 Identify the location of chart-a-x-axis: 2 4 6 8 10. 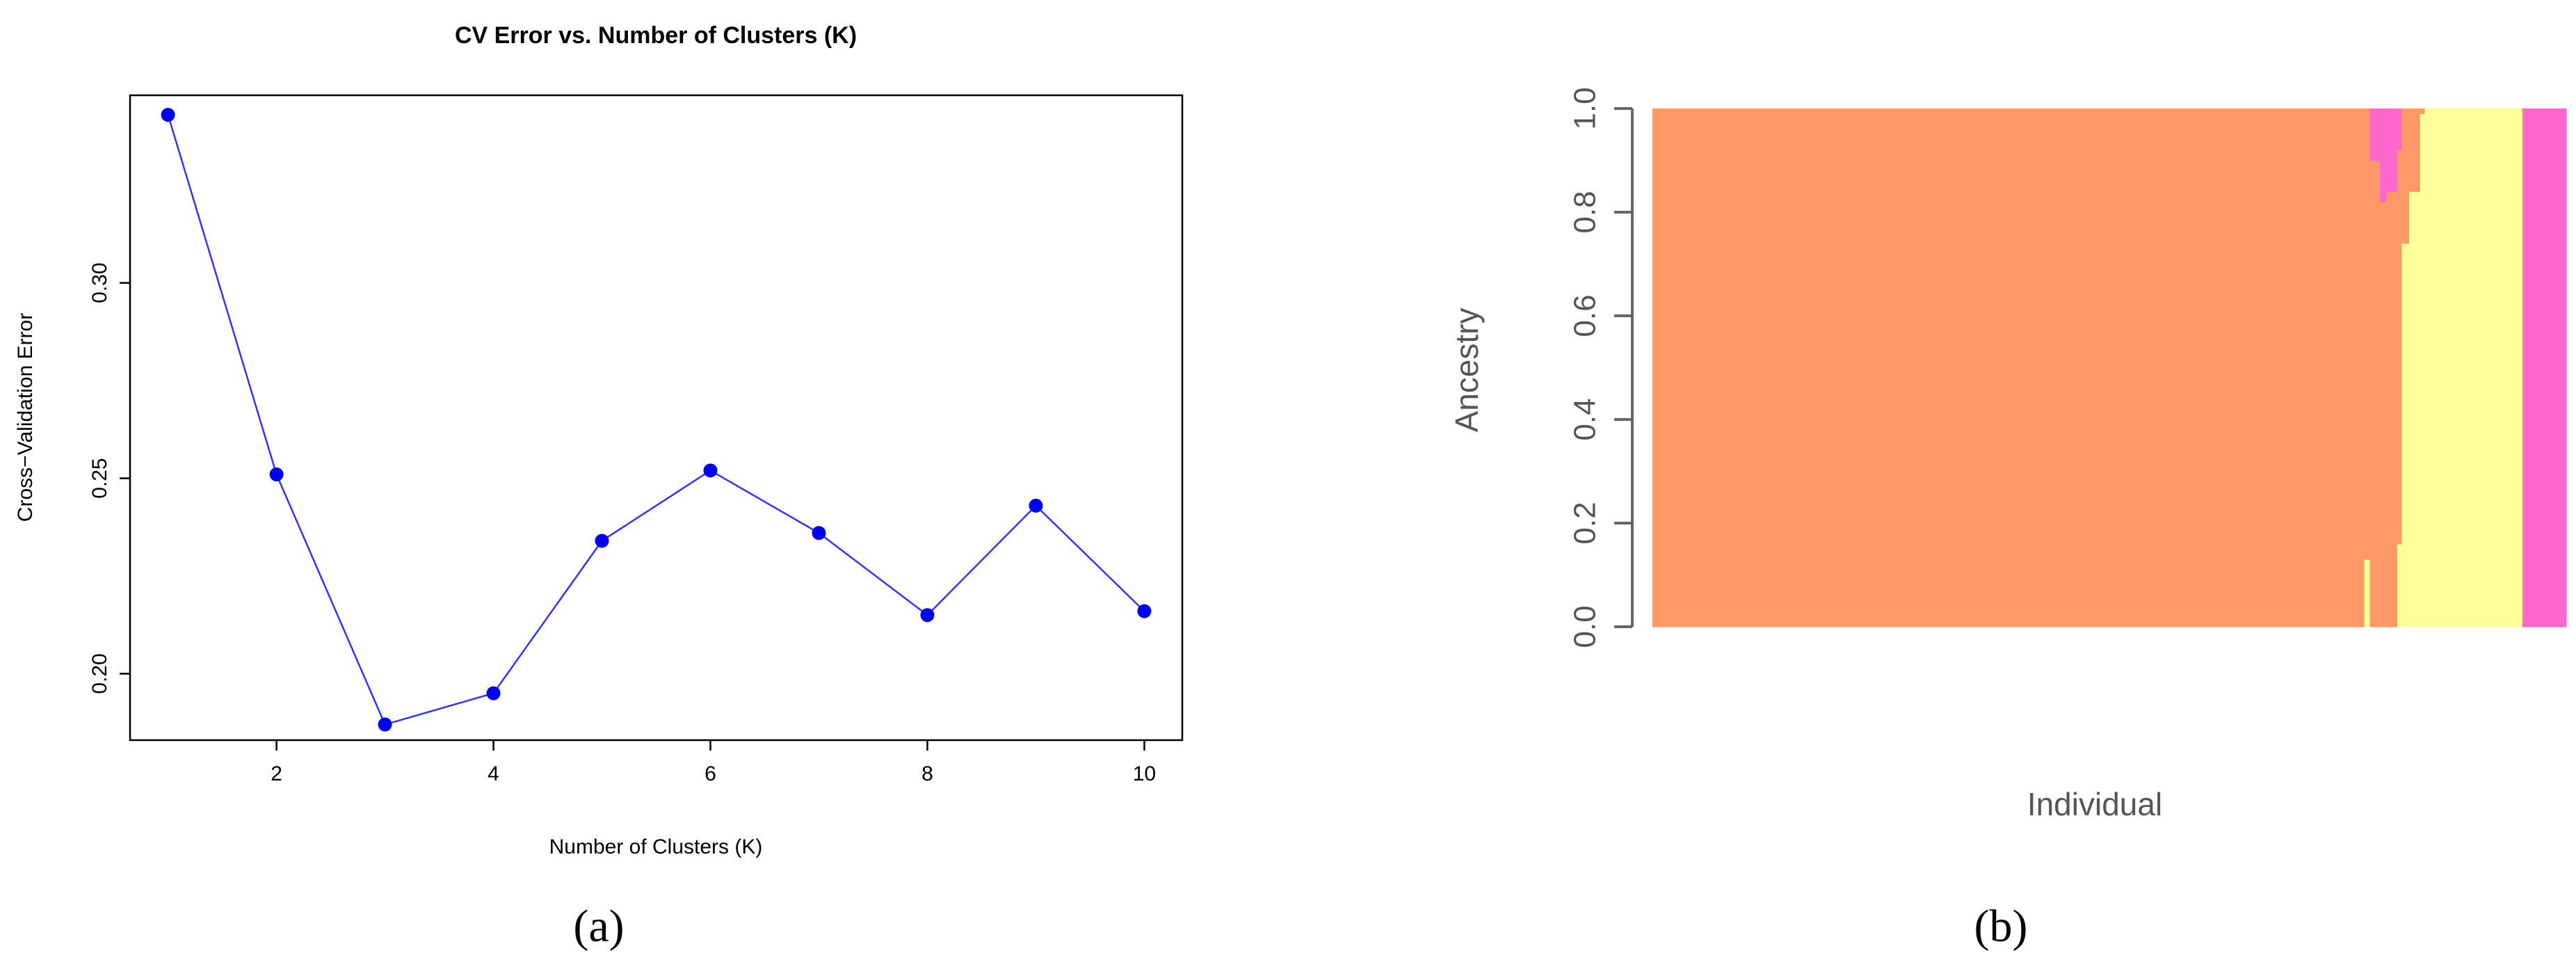
(713, 762).